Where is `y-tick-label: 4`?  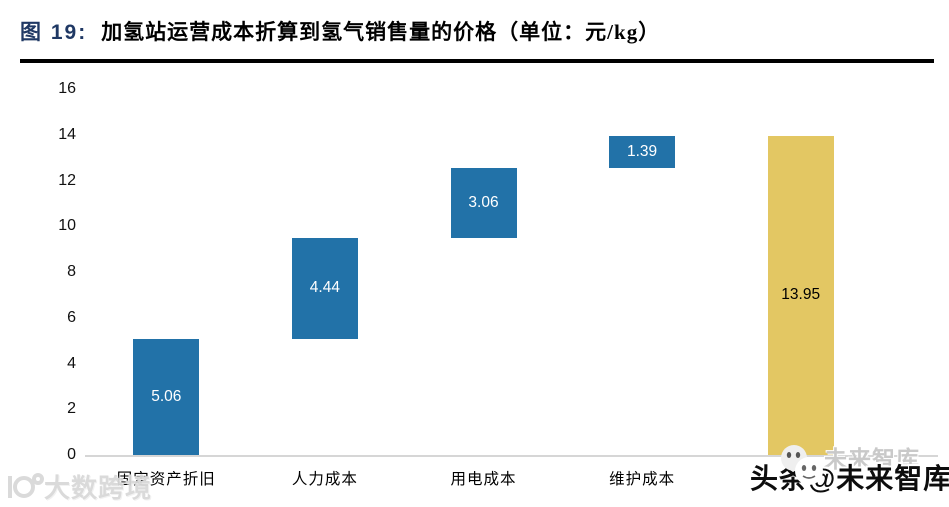 y-tick-label: 4 is located at coordinates (71, 363).